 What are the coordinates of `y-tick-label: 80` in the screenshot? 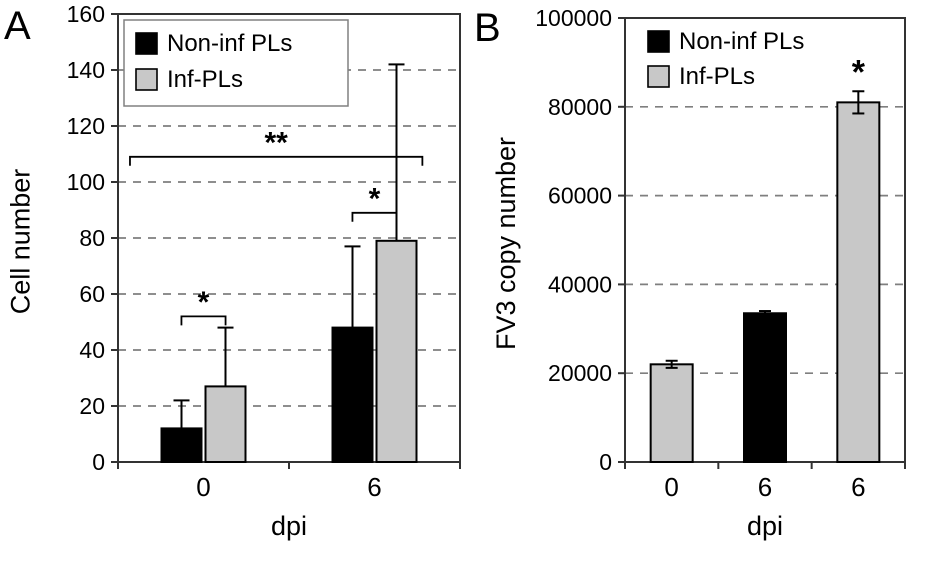 It's located at (92, 238).